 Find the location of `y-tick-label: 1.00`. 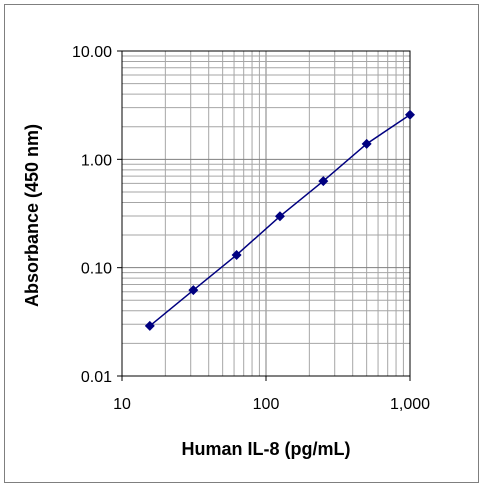

y-tick-label: 1.00 is located at coordinates (96, 160).